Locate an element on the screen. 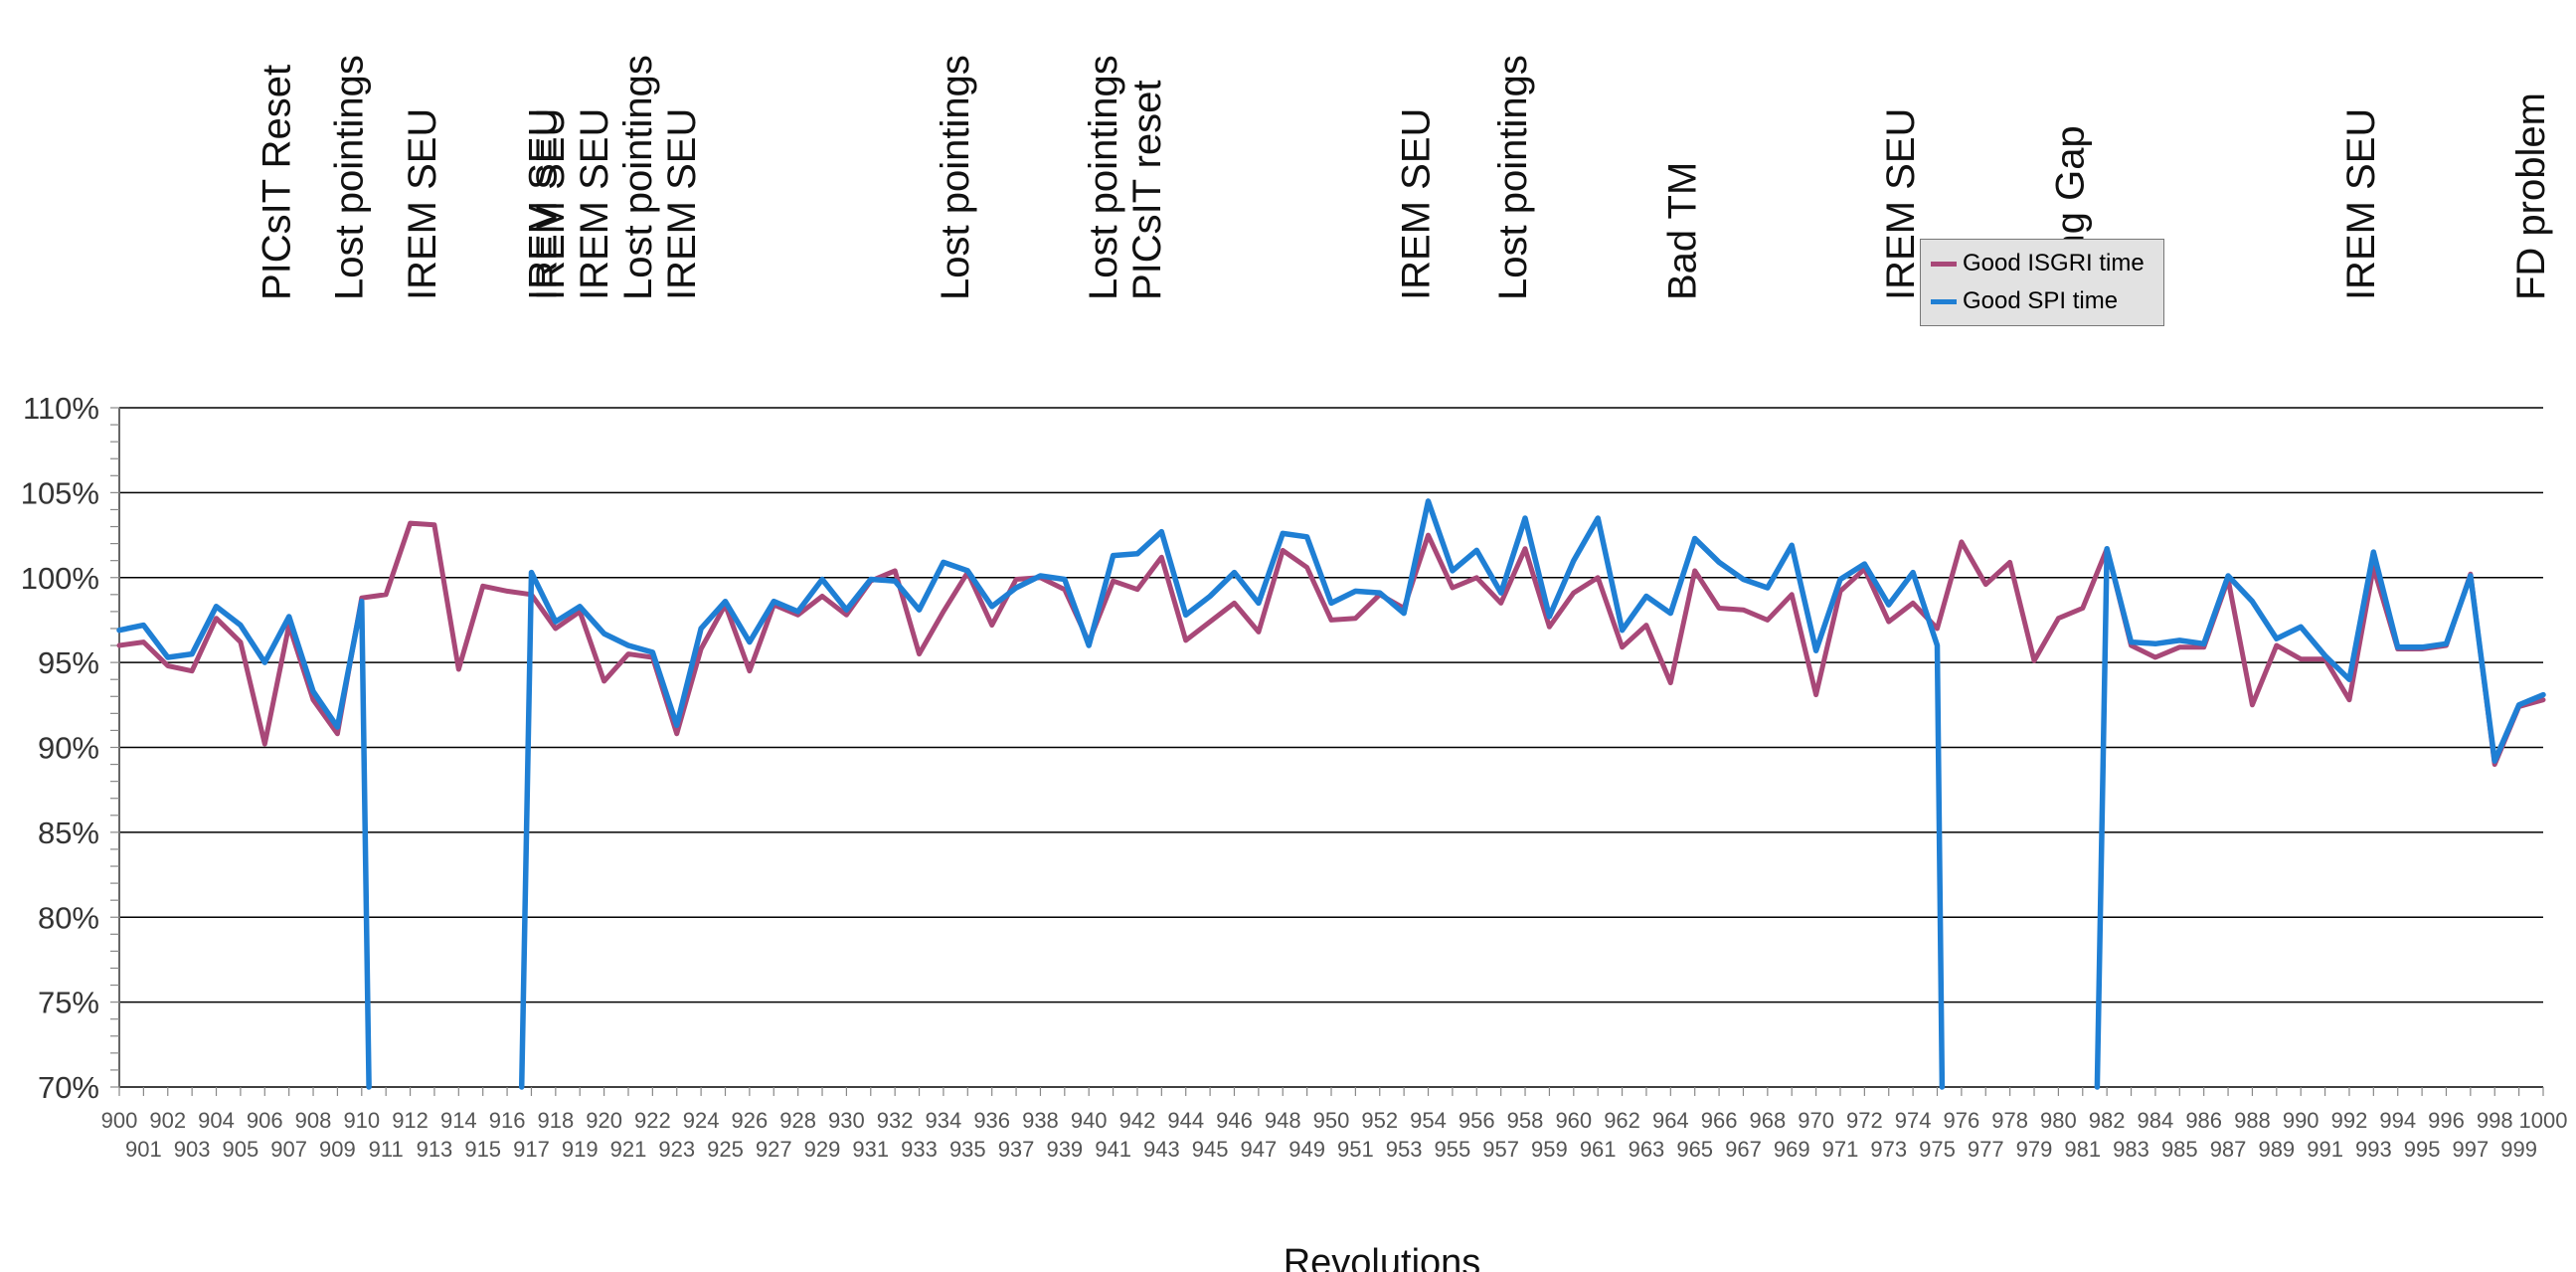 The width and height of the screenshot is (2576, 1272). y-tick-labels: 70% 75% 80% 85% 90% 95% 100% 105% 110% is located at coordinates (60, 748).